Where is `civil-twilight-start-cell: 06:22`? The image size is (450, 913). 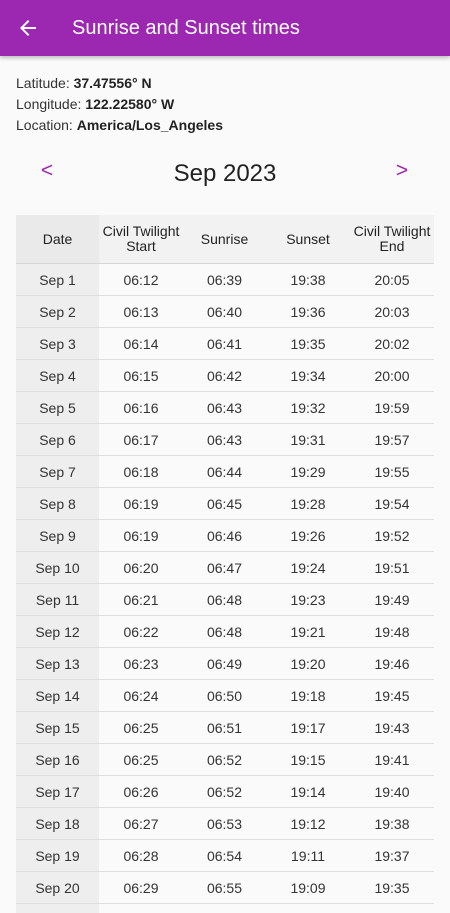 civil-twilight-start-cell: 06:22 is located at coordinates (141, 631).